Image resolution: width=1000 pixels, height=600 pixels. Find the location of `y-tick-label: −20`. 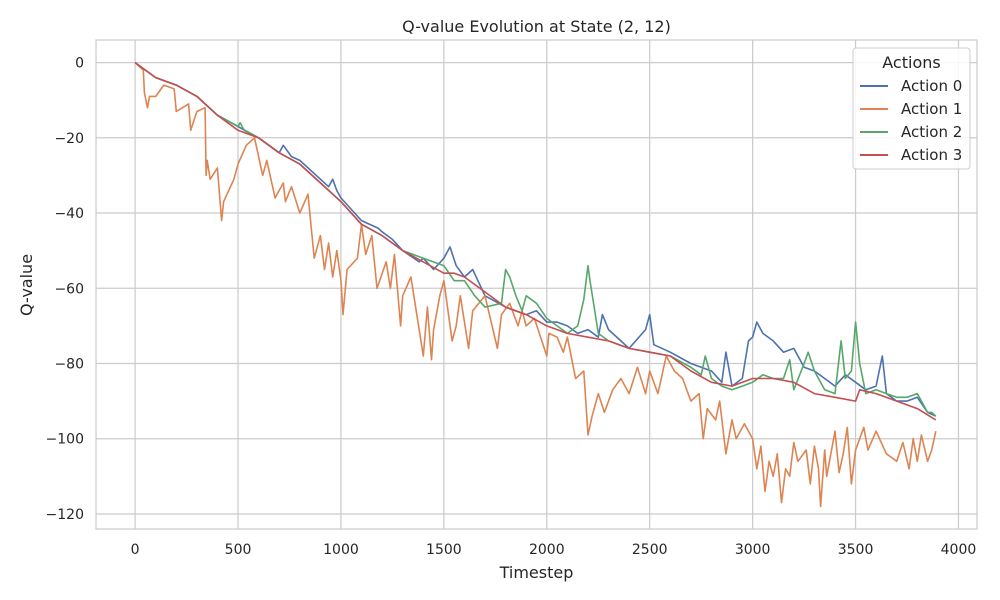

y-tick-label: −20 is located at coordinates (69, 139).